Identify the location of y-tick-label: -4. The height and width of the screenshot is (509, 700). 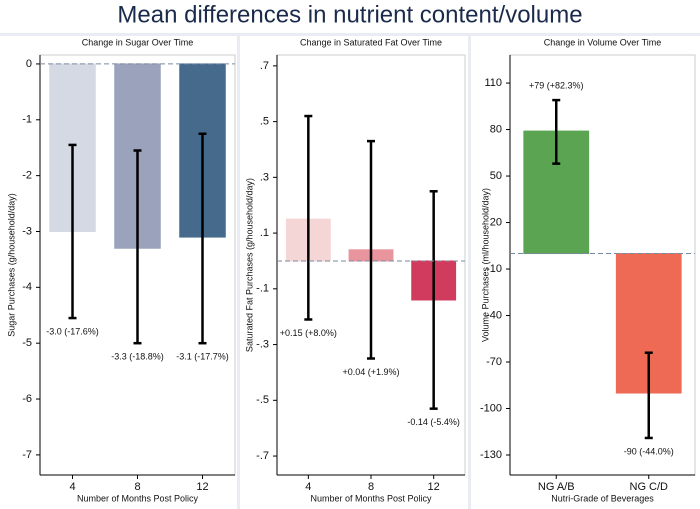
(27, 287).